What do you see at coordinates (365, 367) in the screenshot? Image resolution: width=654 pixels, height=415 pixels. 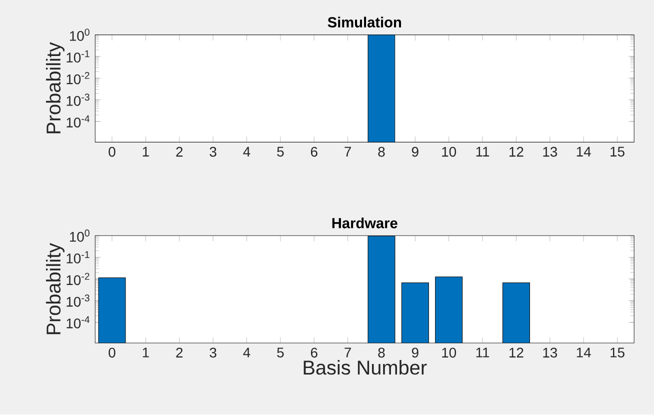 I see `x-axis-title: Basis Number` at bounding box center [365, 367].